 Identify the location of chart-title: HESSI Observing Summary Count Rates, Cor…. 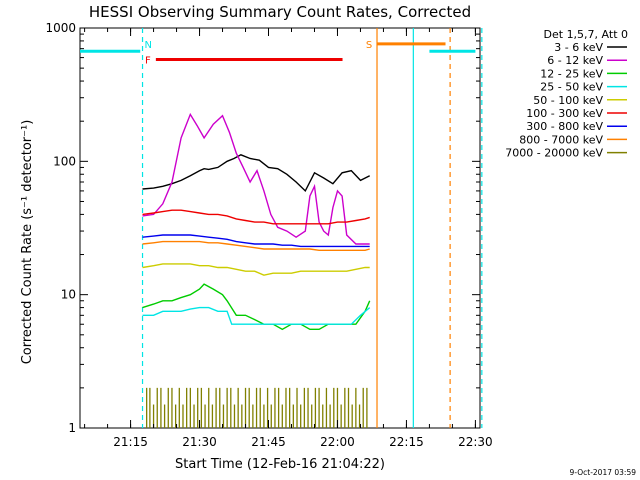
(280, 12).